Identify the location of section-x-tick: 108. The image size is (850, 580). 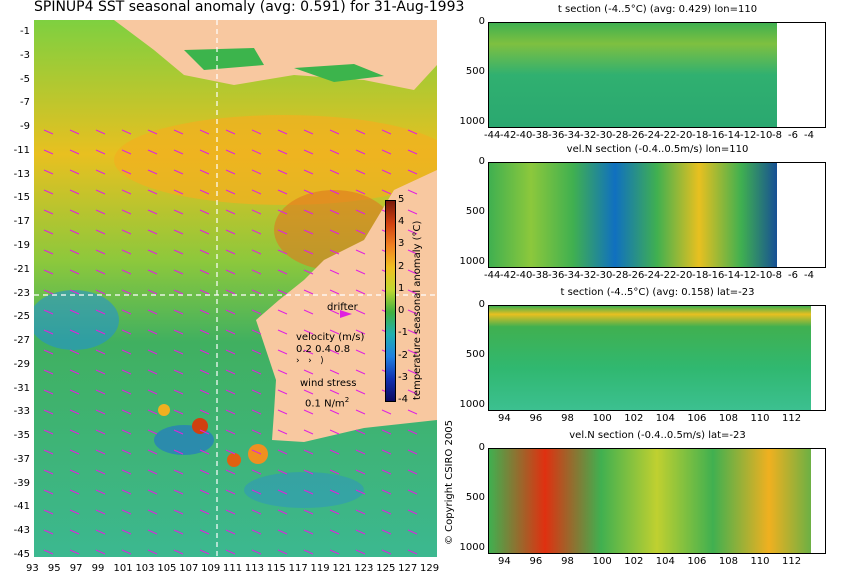
(728, 418).